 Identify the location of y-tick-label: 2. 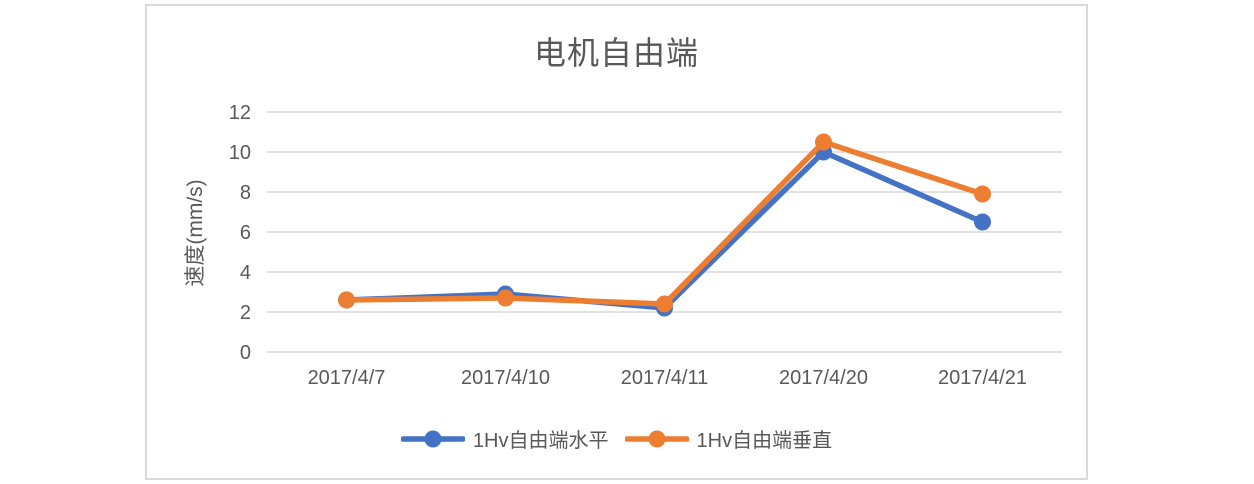
(245, 313).